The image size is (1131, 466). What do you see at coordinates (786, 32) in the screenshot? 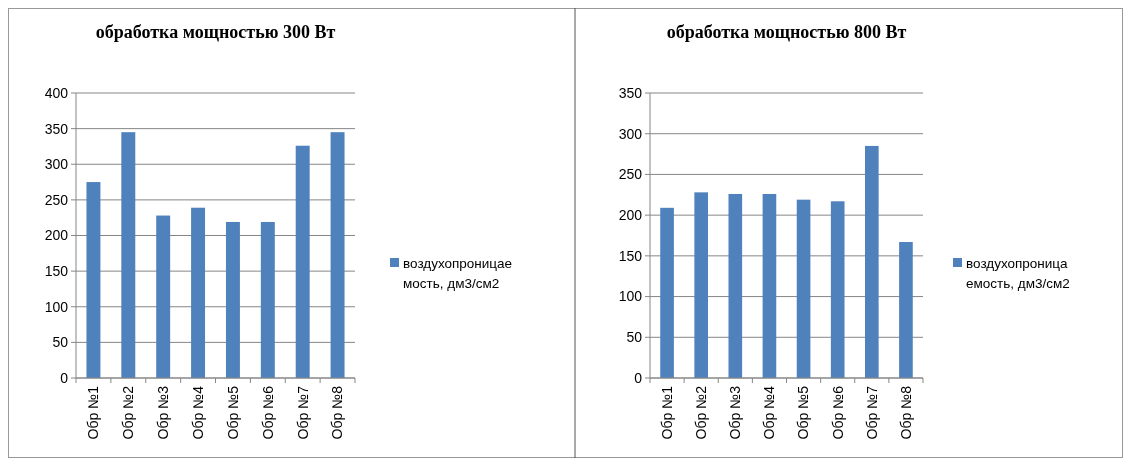
I see `chart-title: обработка мощностью 800 Вт` at bounding box center [786, 32].